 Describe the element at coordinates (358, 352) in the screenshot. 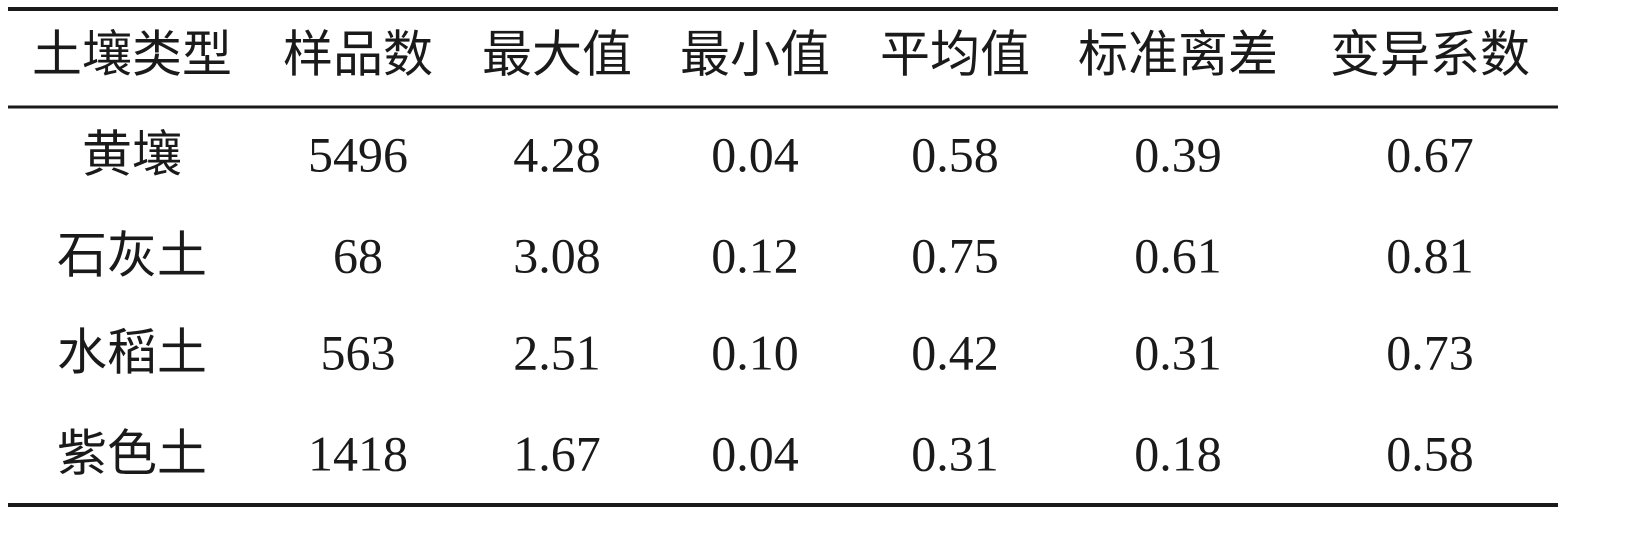

I see `table-cell: 563` at that location.